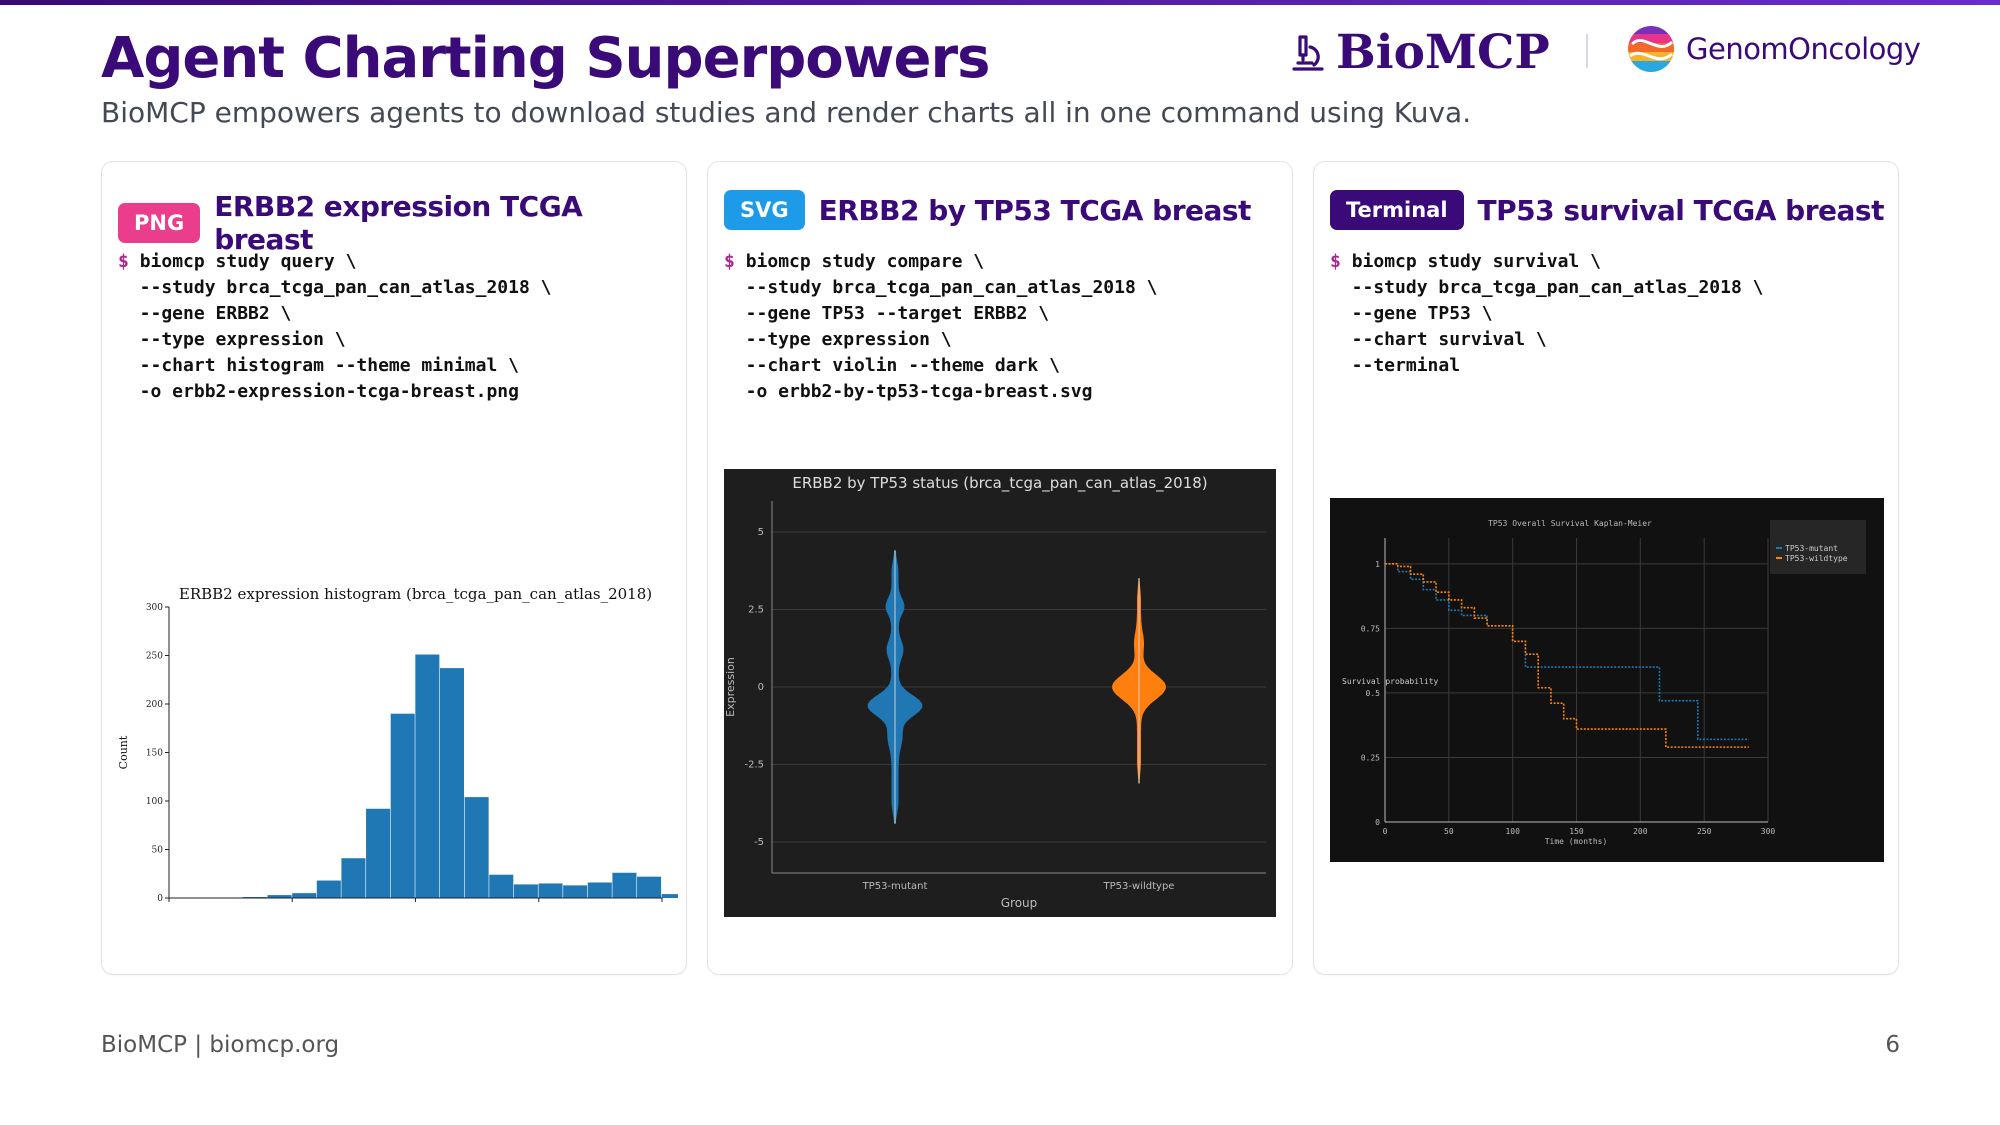 The width and height of the screenshot is (2000, 1125). Describe the element at coordinates (756, 610) in the screenshot. I see `y-tick-label: 2.5` at that location.